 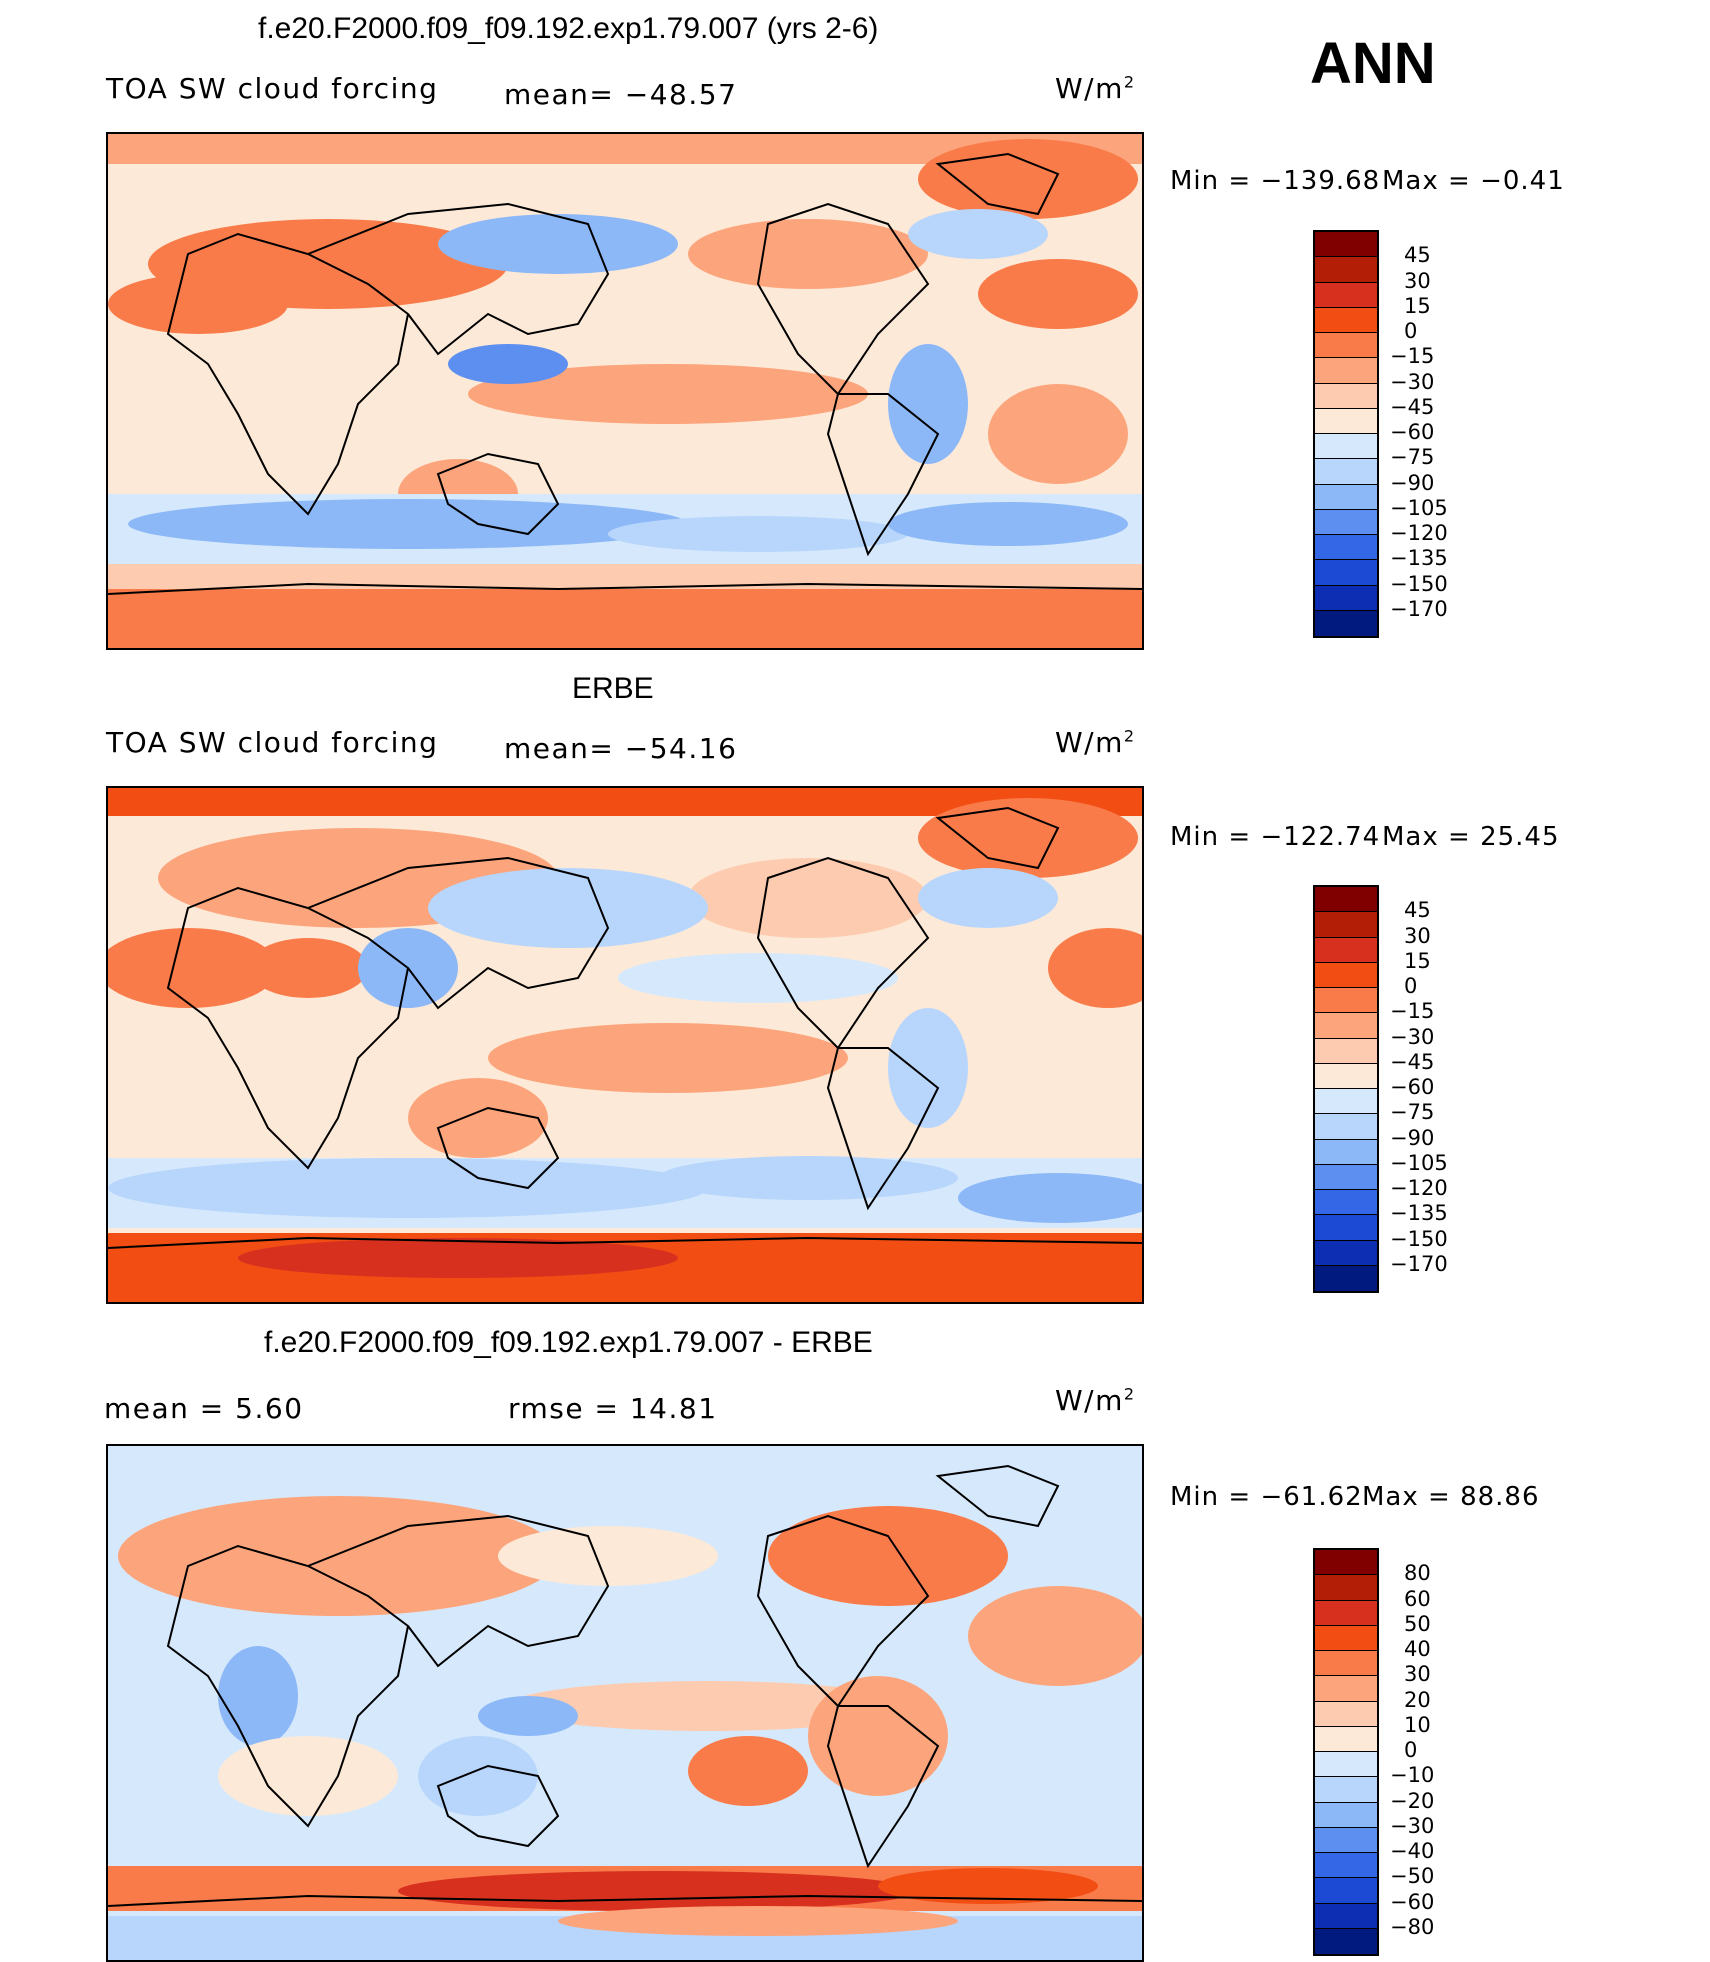 I want to click on colorbar-tick-label: 15, so click(x=1417, y=305).